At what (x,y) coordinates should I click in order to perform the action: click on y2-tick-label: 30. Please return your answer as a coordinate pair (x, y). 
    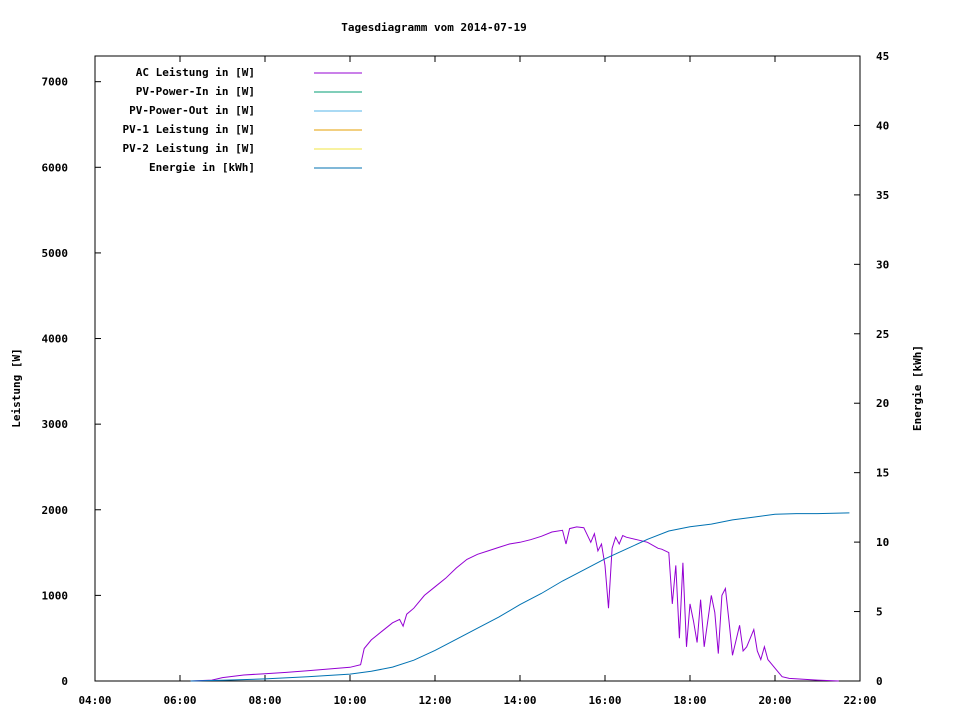
    Looking at the image, I should click on (882, 264).